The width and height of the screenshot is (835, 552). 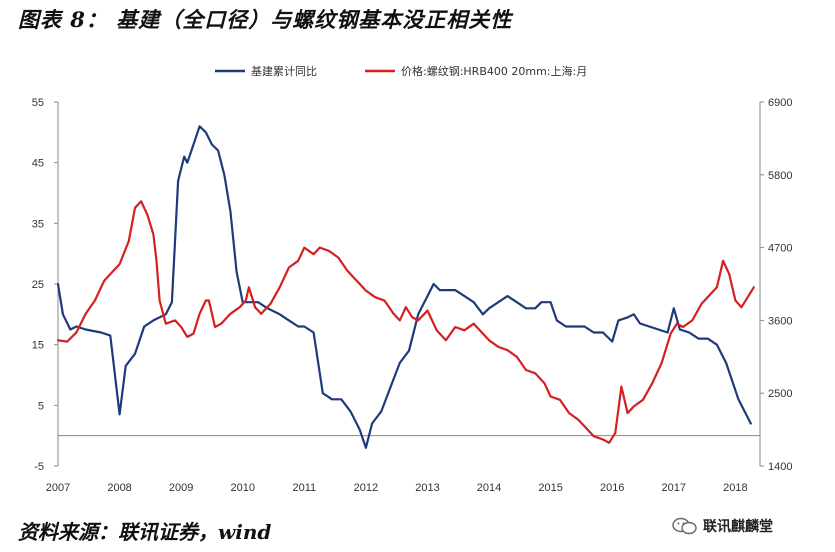 I want to click on left-tick-label: 55, so click(x=38, y=103).